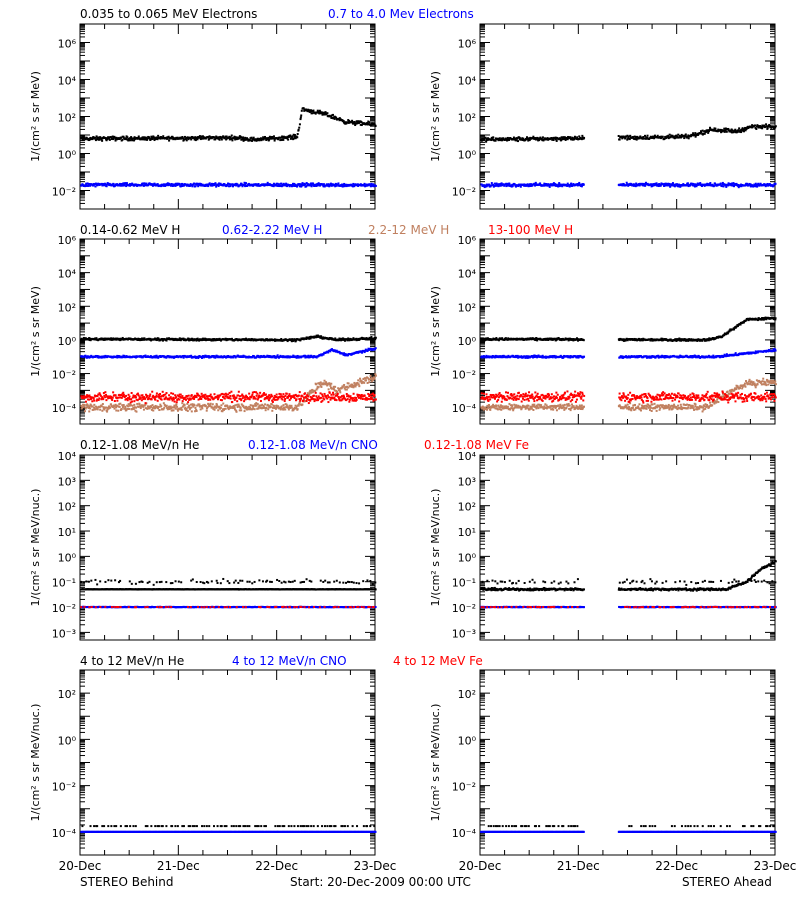 The height and width of the screenshot is (900, 800). I want to click on y-tick-label: 10⁻⁴, so click(64, 408).